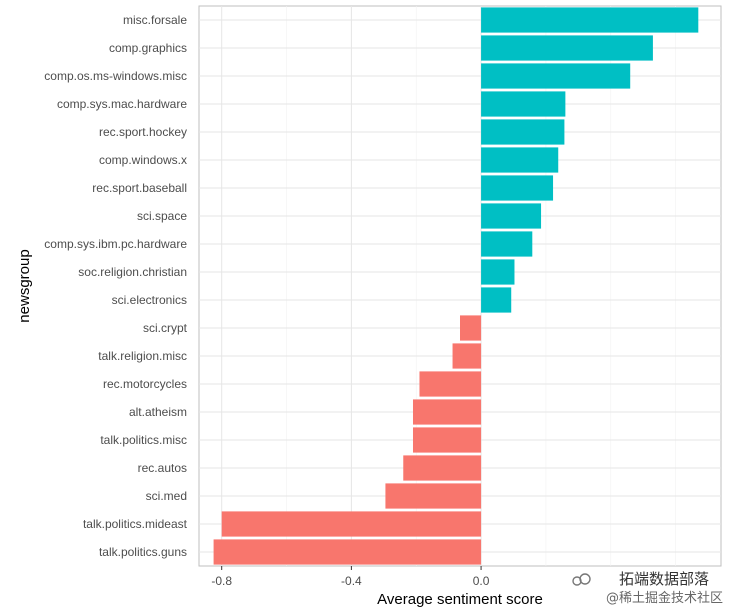 The image size is (731, 609). What do you see at coordinates (165, 328) in the screenshot?
I see `y-tick-label: sci.crypt` at bounding box center [165, 328].